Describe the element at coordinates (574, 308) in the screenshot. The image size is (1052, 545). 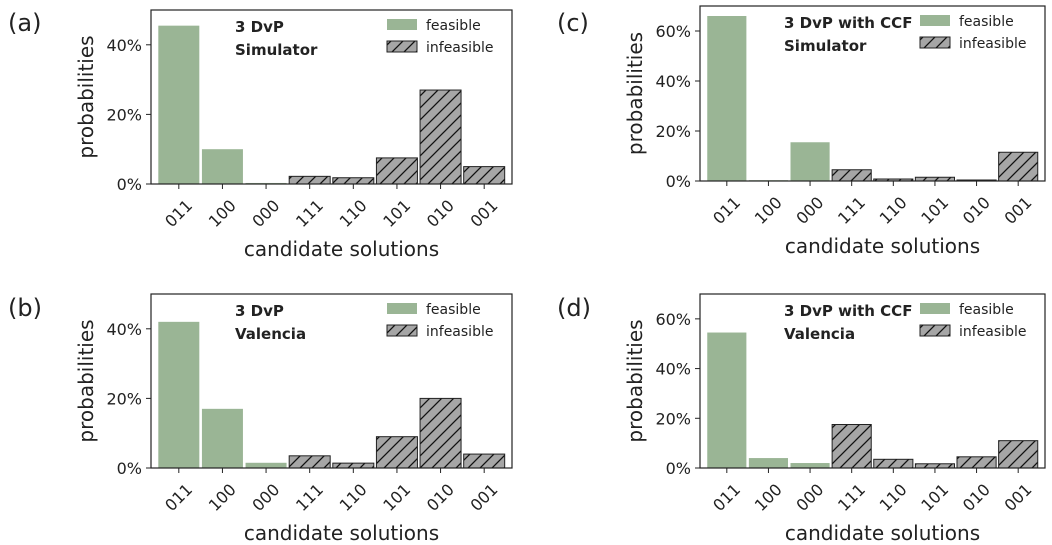
I see `panel-label: (d)` at that location.